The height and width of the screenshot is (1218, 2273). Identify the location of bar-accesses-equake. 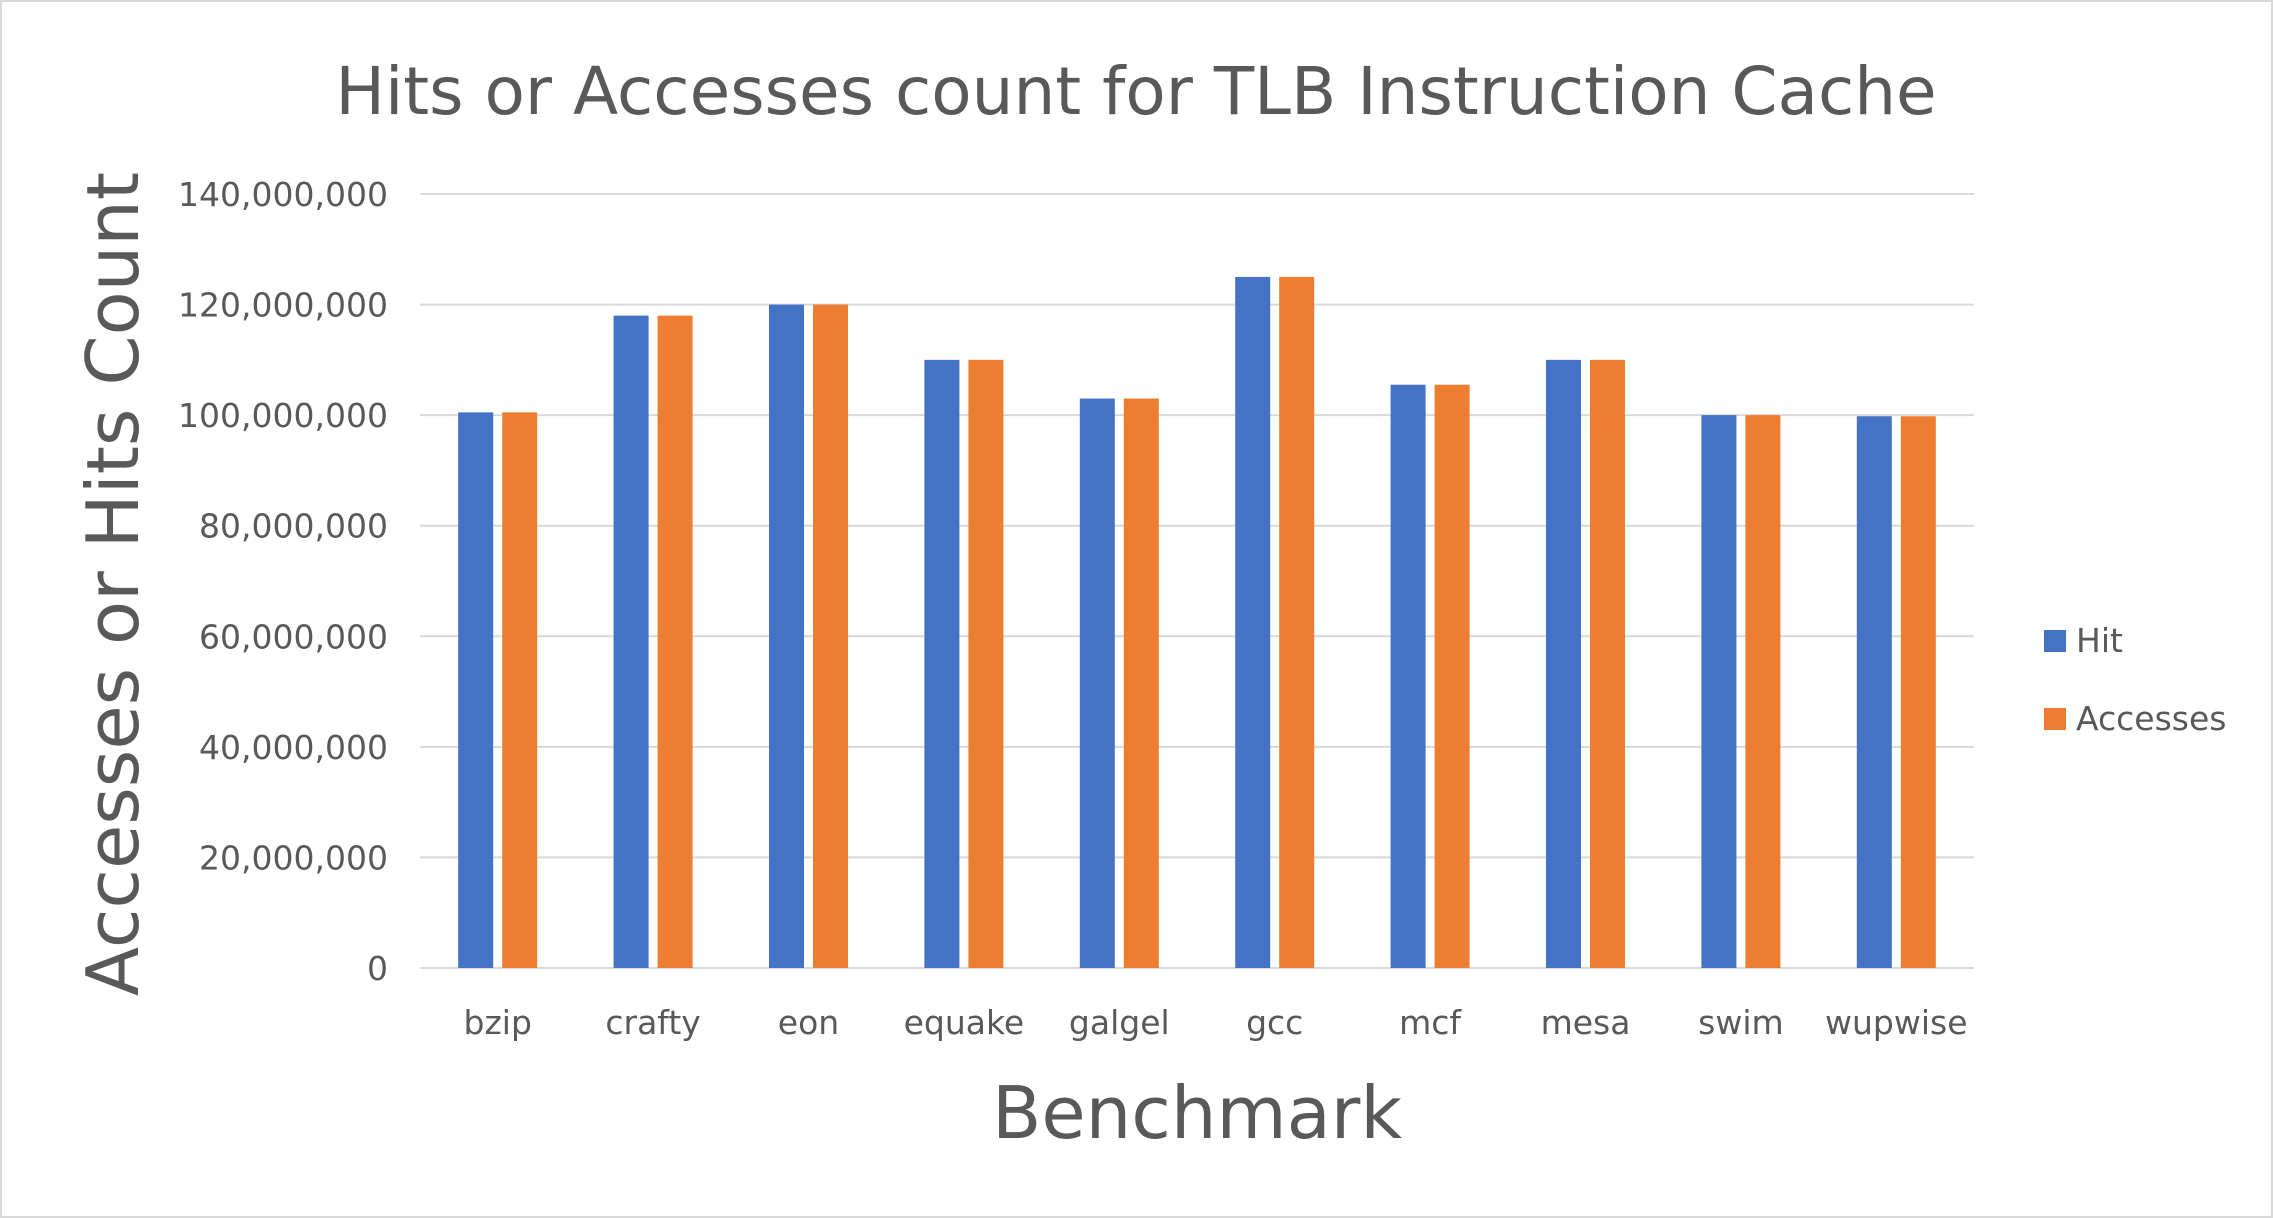
(986, 663).